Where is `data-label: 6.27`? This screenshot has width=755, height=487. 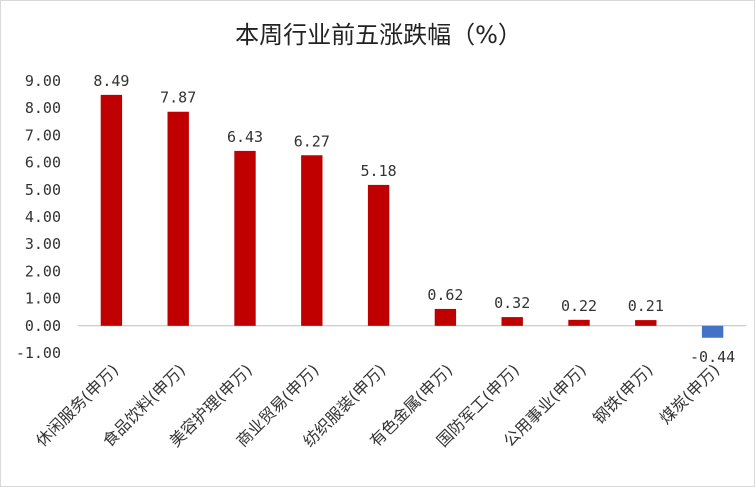
data-label: 6.27 is located at coordinates (312, 141).